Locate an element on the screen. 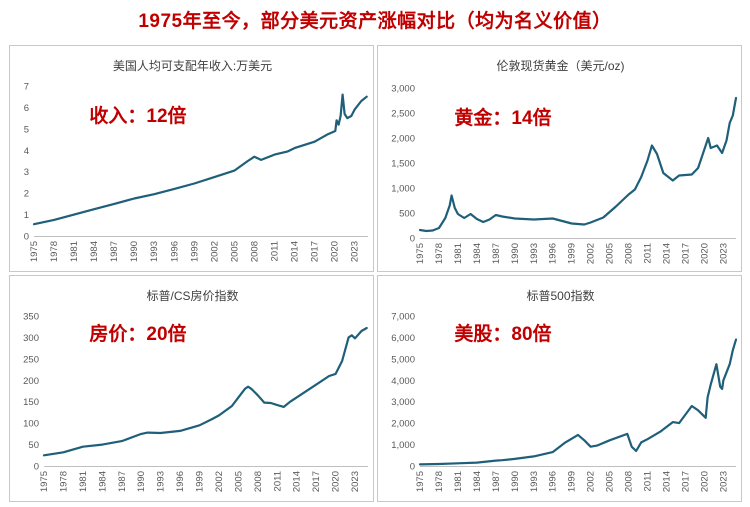  chart-title-sp500: 标普500指数 is located at coordinates (560, 295).